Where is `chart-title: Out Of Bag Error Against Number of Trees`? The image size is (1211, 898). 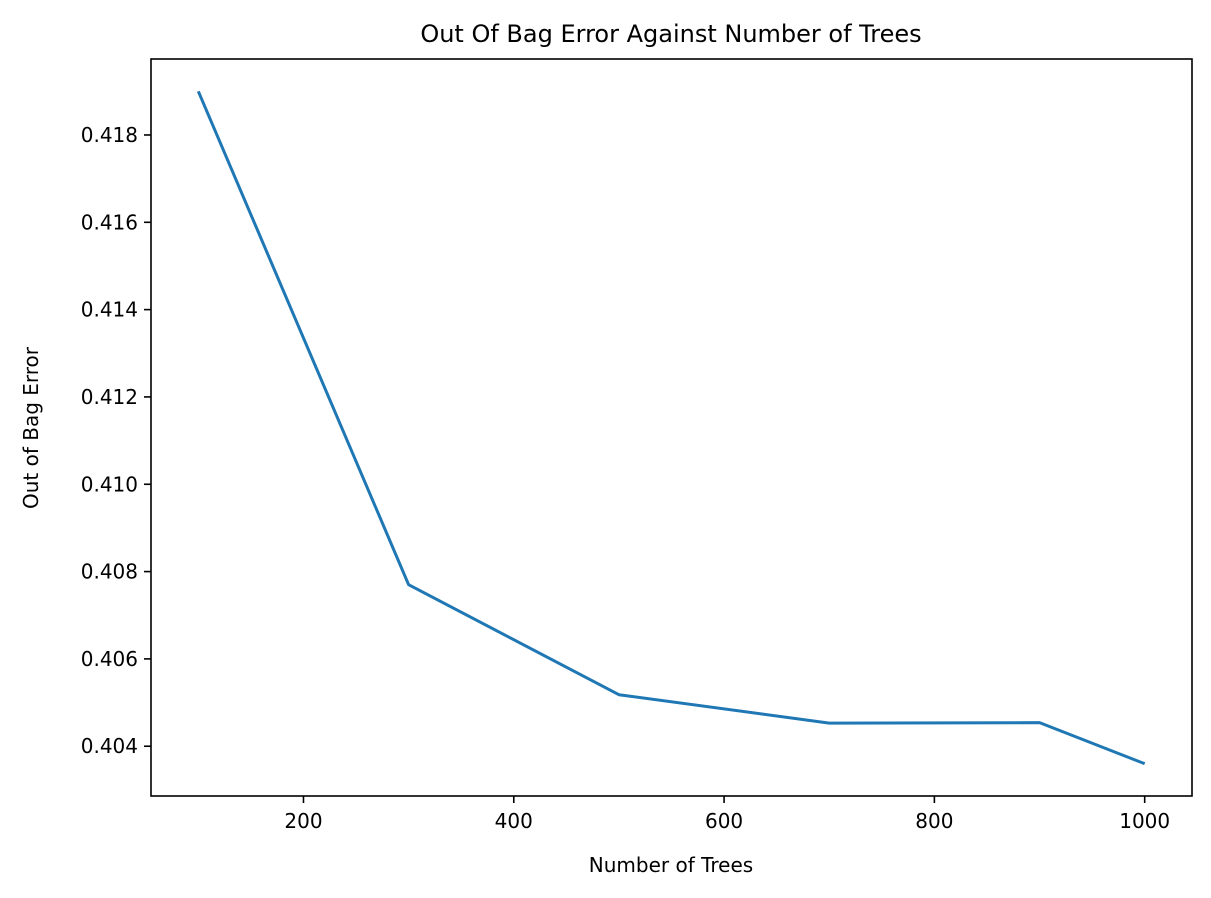 chart-title: Out Of Bag Error Against Number of Trees is located at coordinates (670, 34).